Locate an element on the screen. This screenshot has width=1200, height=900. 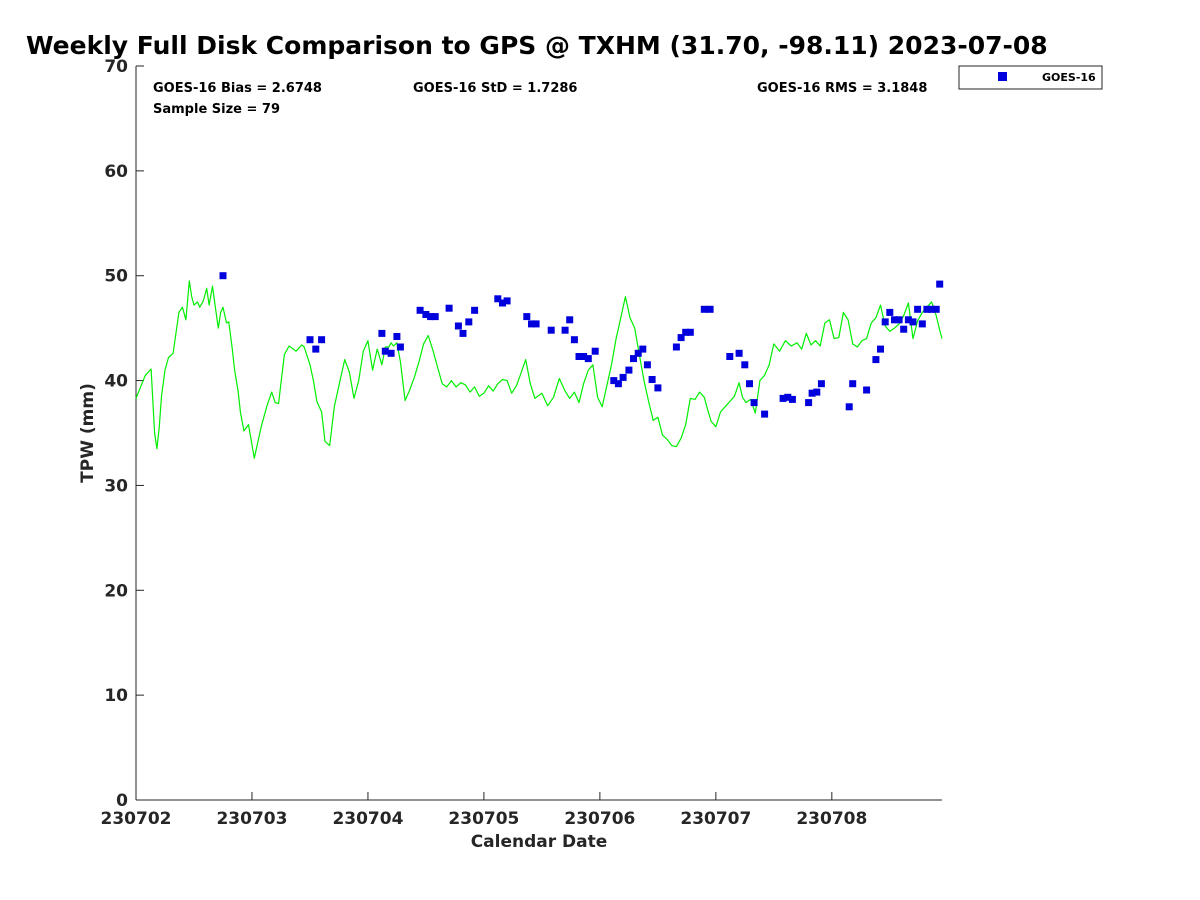
y-tick-label: 20 is located at coordinates (116, 591).